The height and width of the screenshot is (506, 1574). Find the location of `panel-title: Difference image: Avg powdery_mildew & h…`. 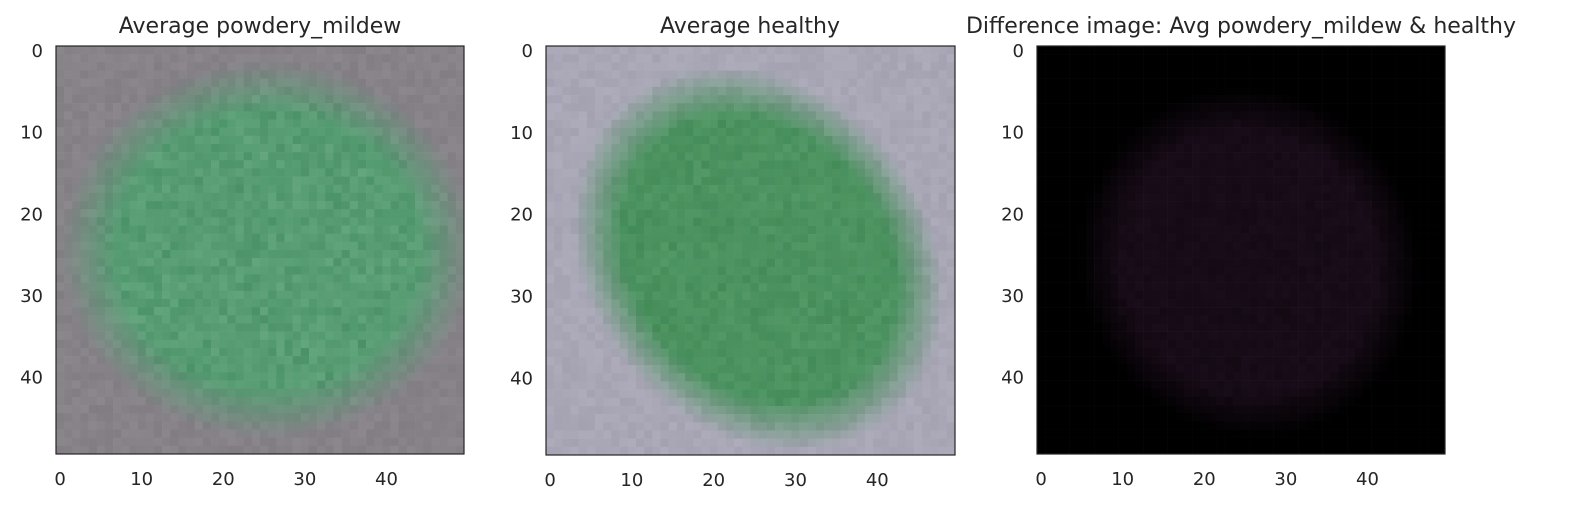

panel-title: Difference image: Avg powdery_mildew & h… is located at coordinates (1241, 26).